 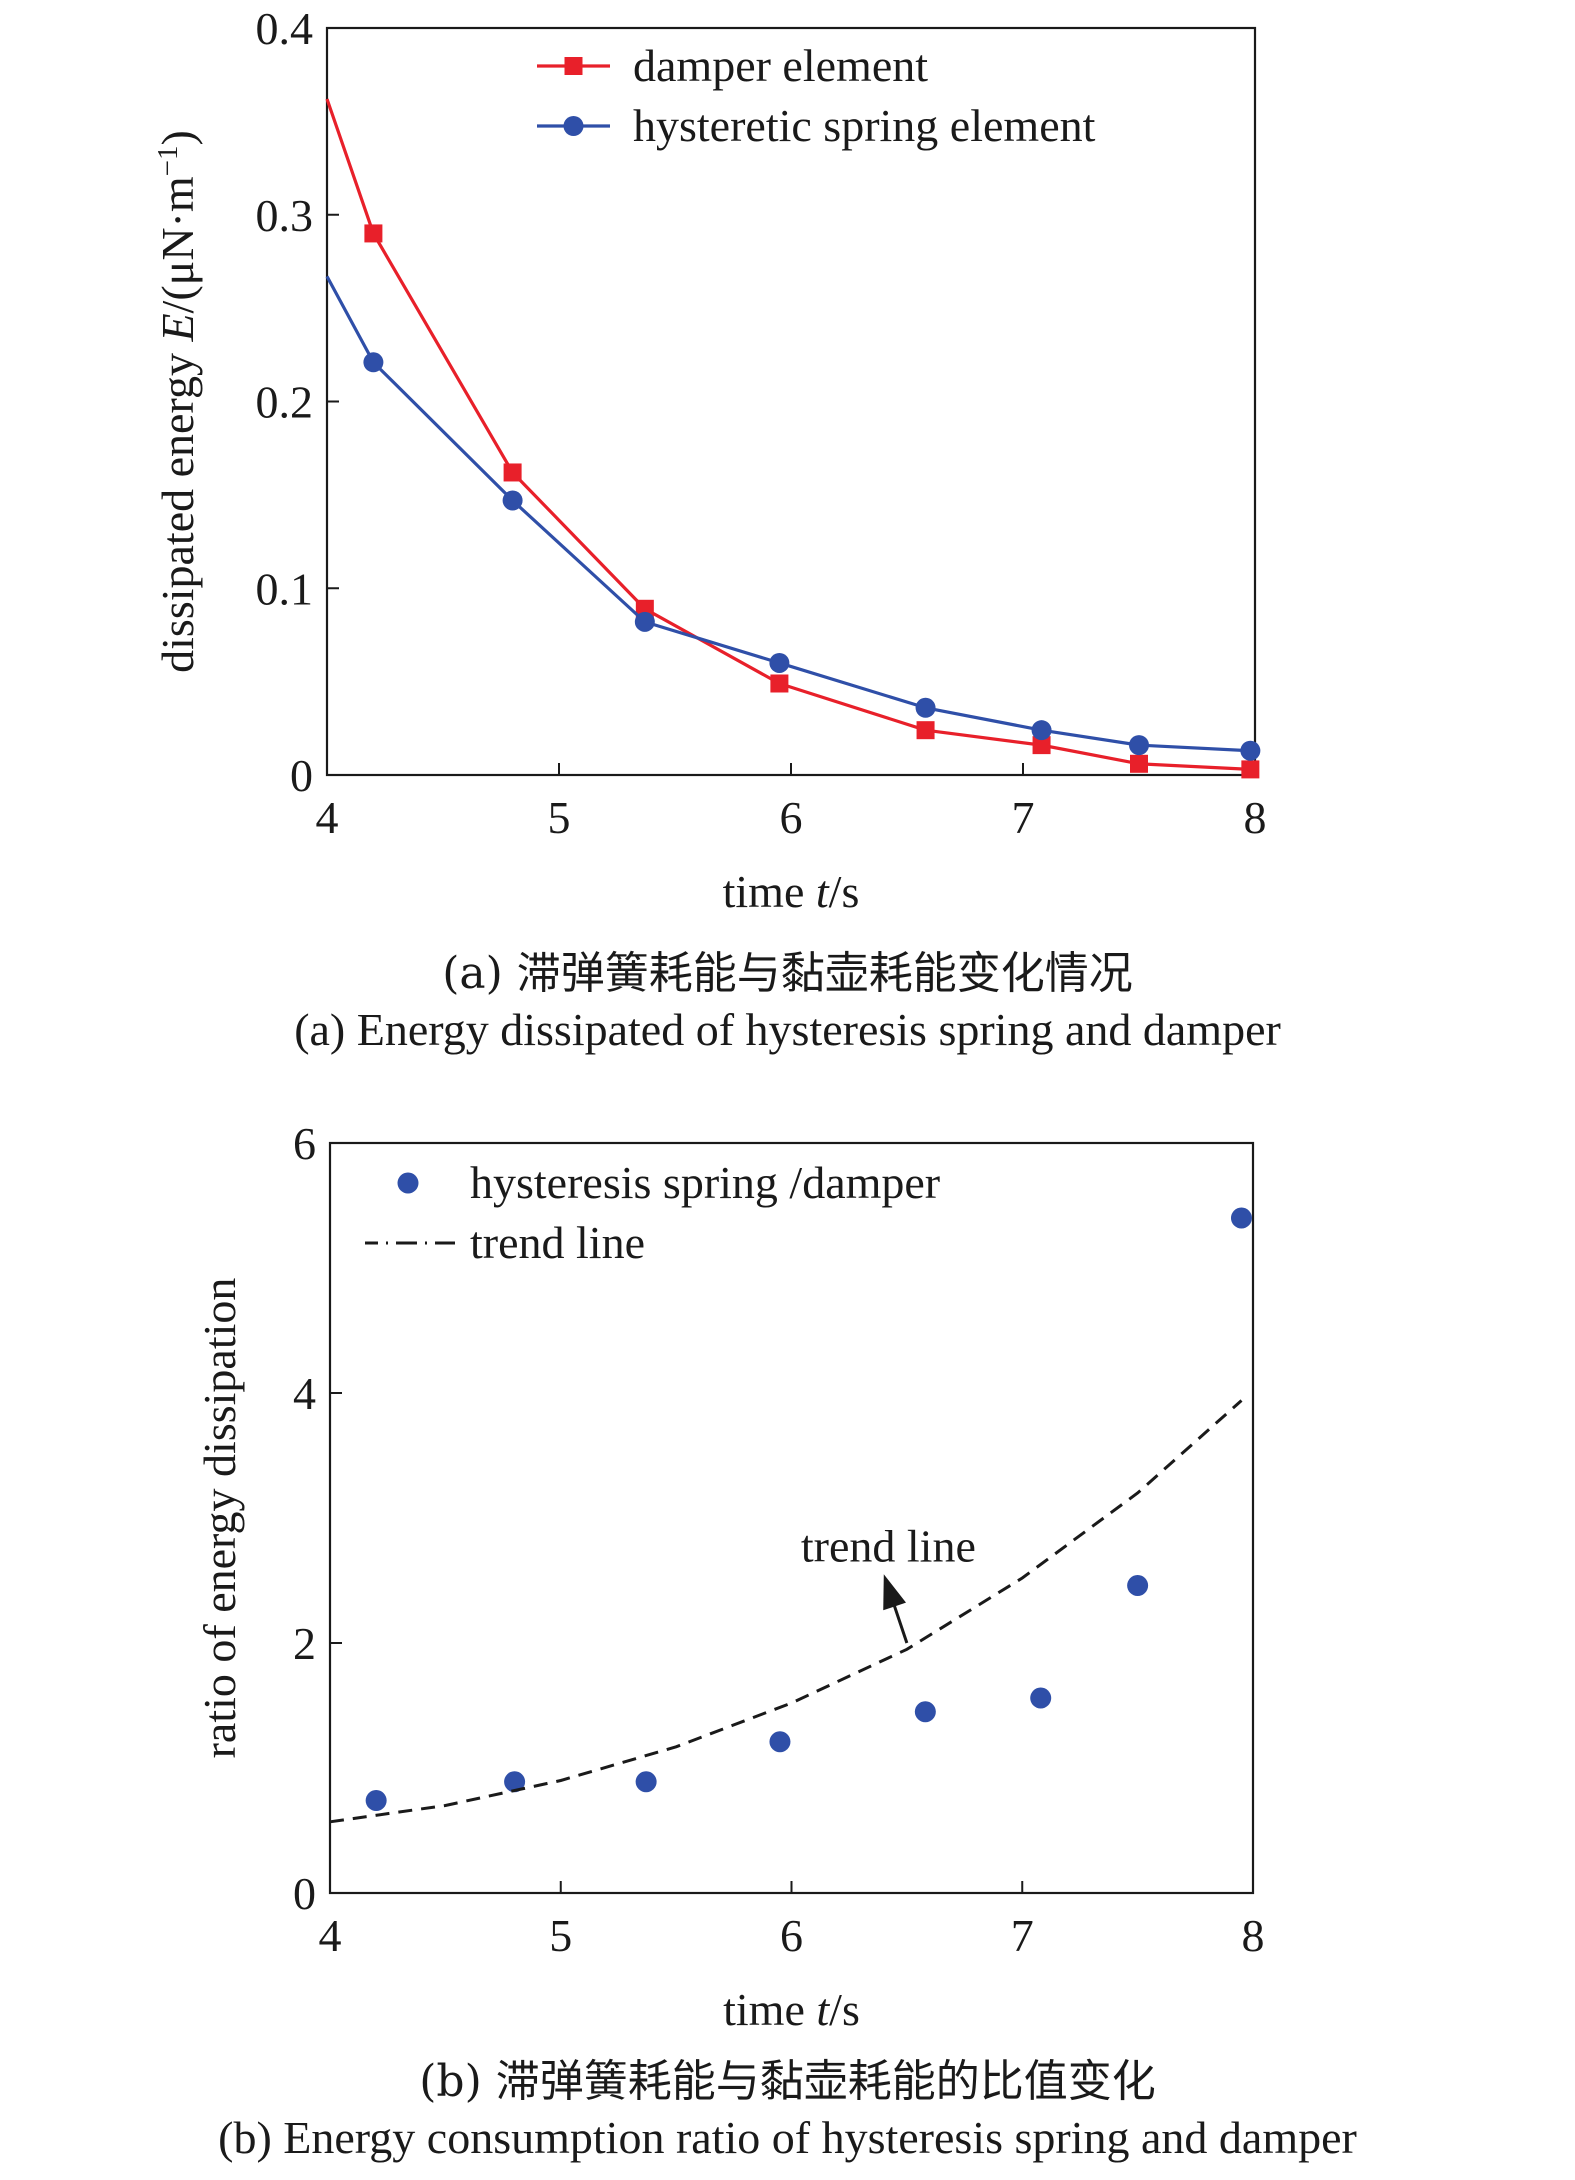 I want to click on chart-a-ylabel-close: ), so click(x=177, y=137).